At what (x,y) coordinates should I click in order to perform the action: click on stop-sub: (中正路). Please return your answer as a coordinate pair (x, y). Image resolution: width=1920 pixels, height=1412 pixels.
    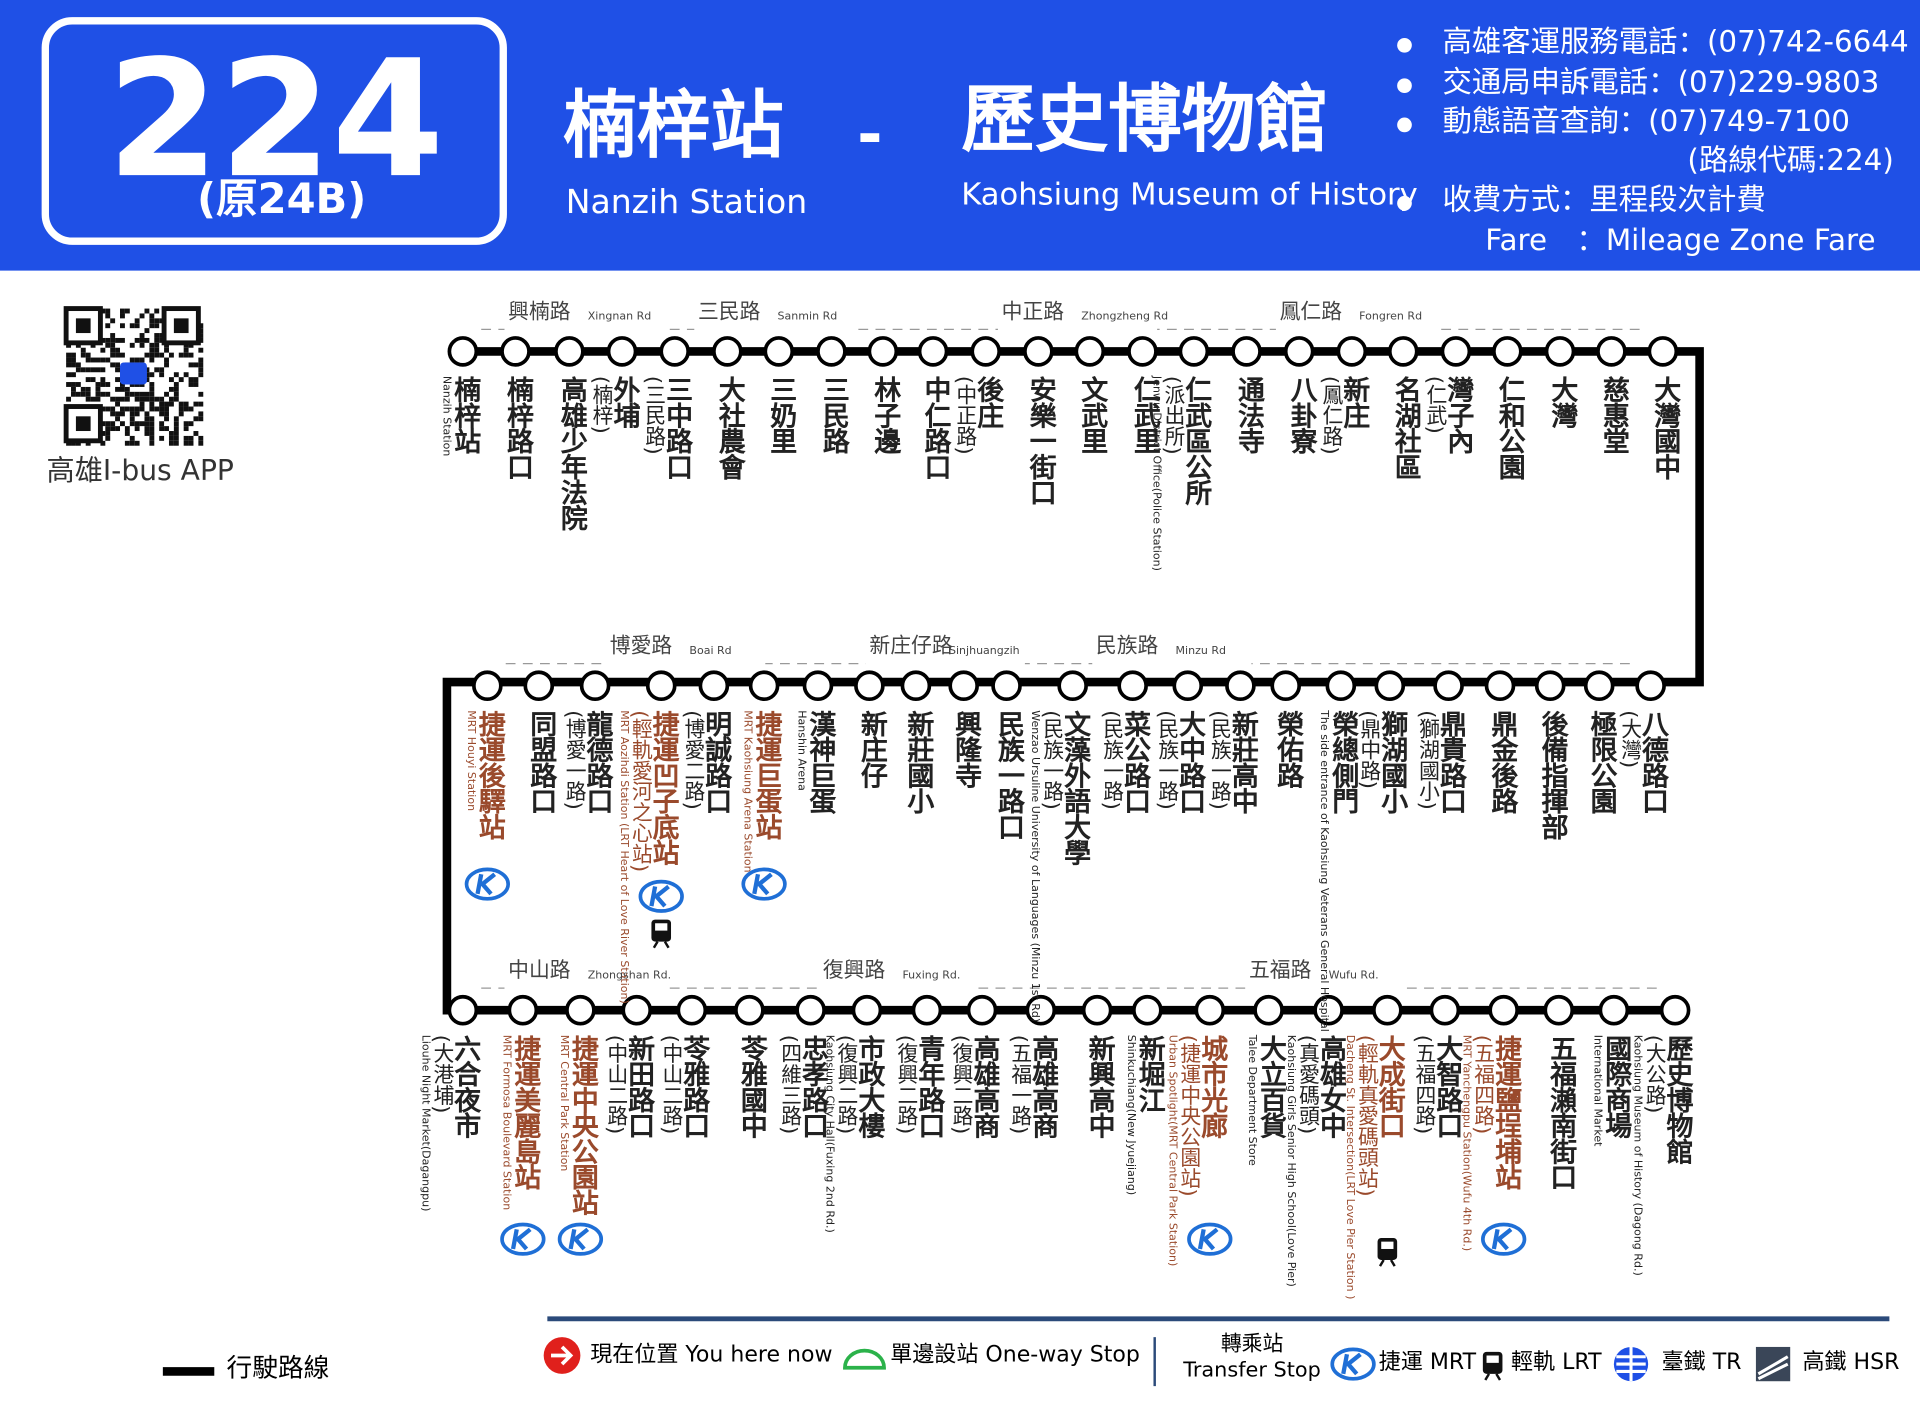
    Looking at the image, I should click on (963, 415).